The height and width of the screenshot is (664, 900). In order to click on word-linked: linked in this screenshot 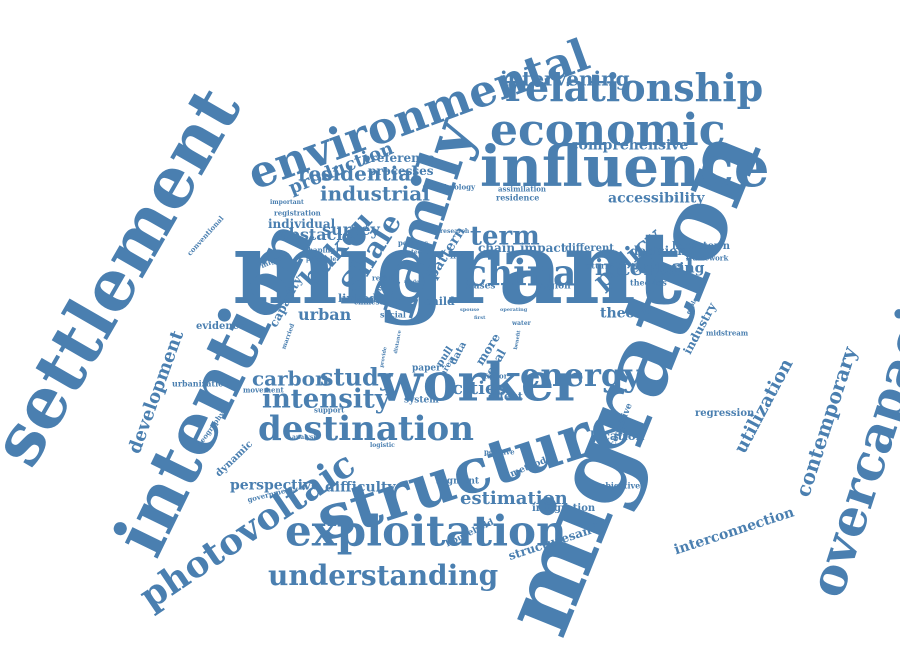, I will do `click(357, 298)`.